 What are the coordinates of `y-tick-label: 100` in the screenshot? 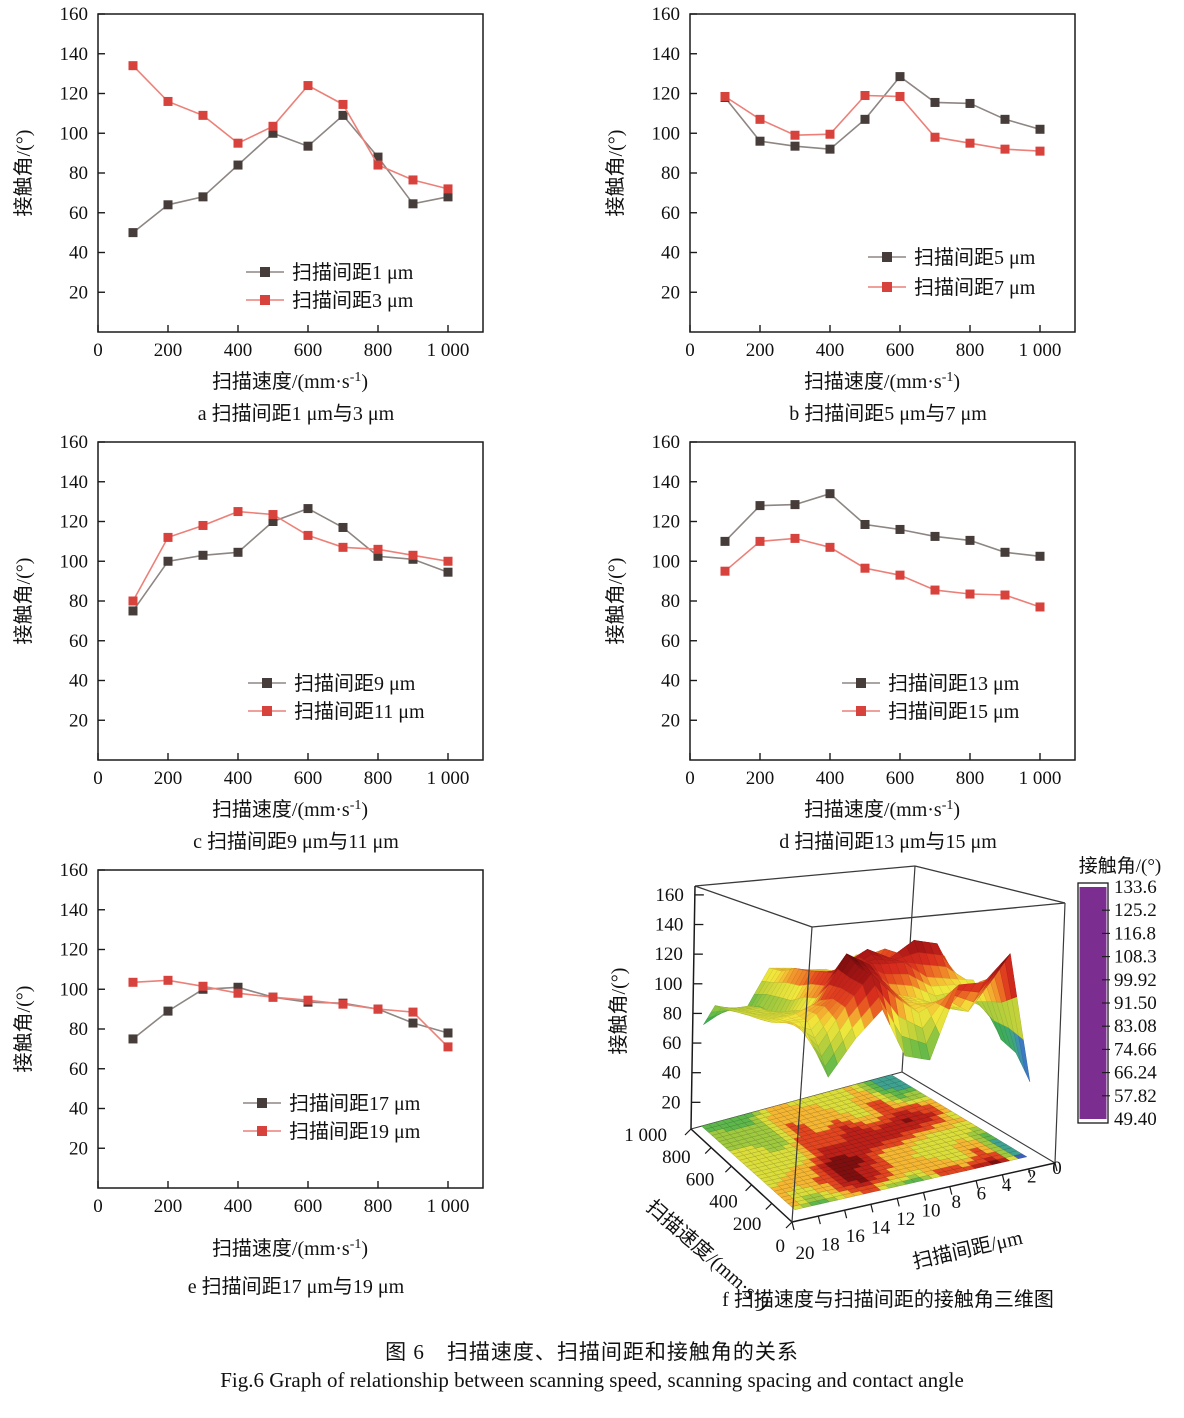 It's located at (74, 561).